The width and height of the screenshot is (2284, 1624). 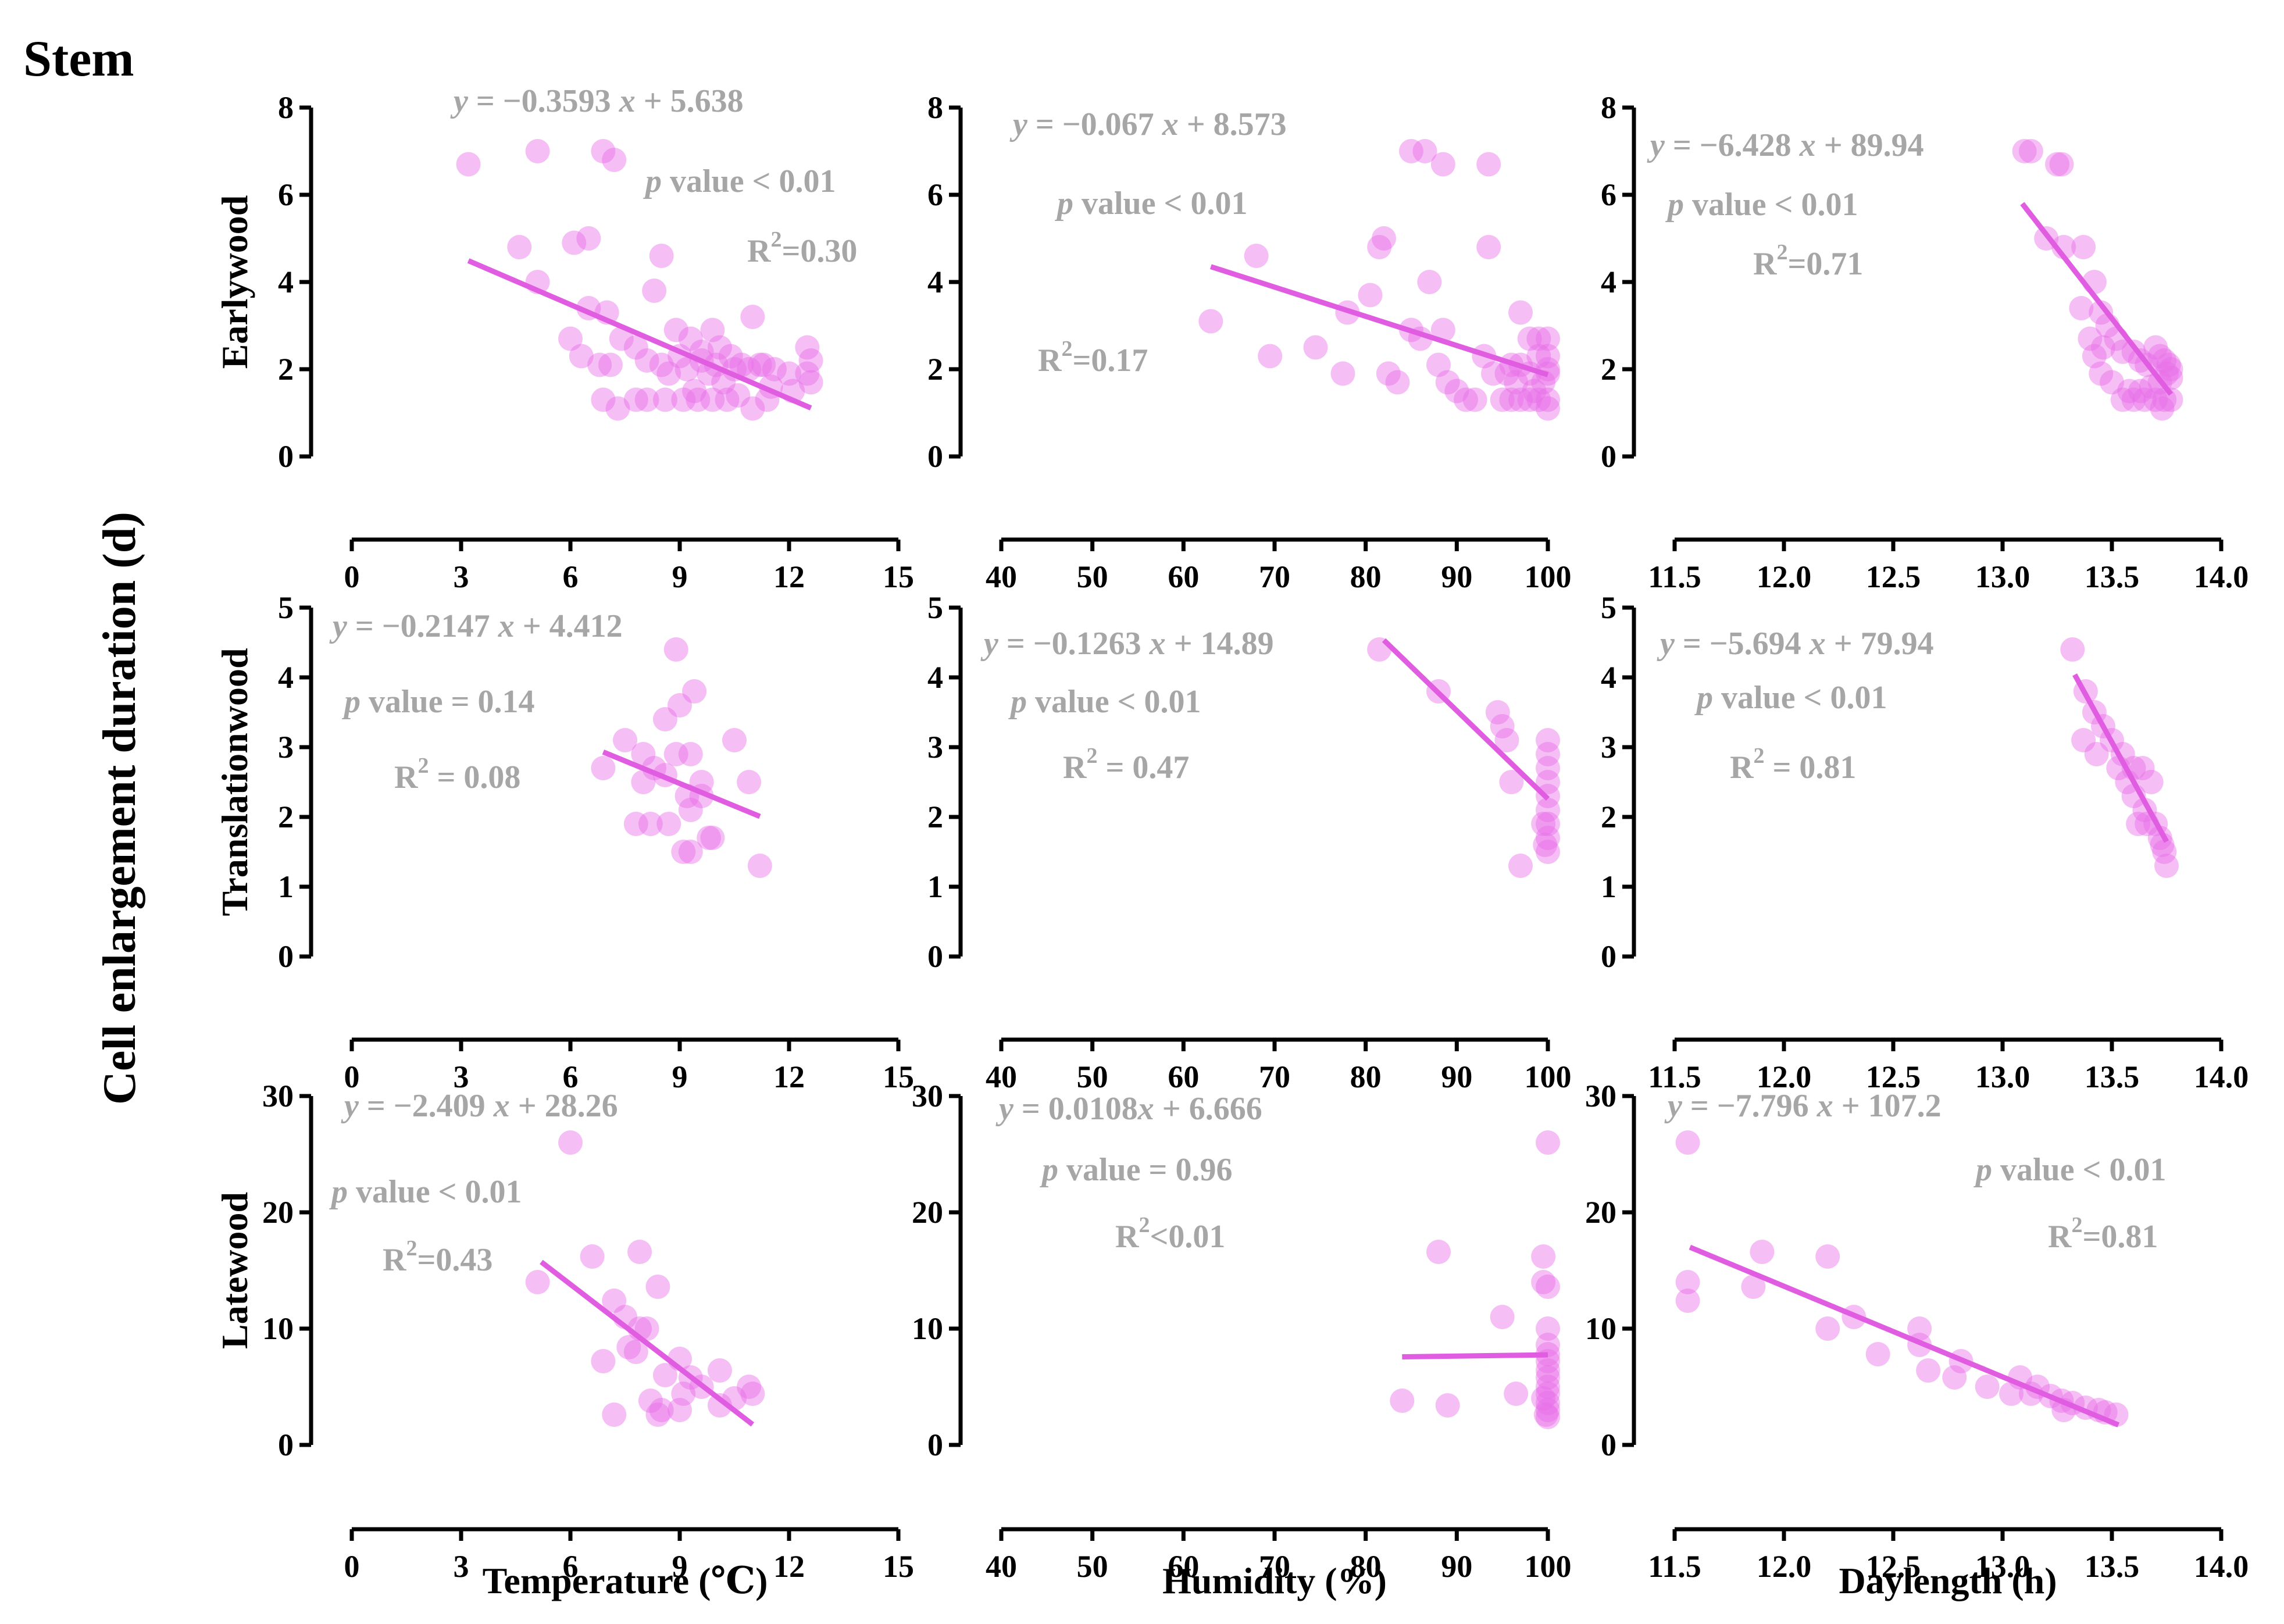 I want to click on equation-part: + 5.638, so click(x=690, y=101).